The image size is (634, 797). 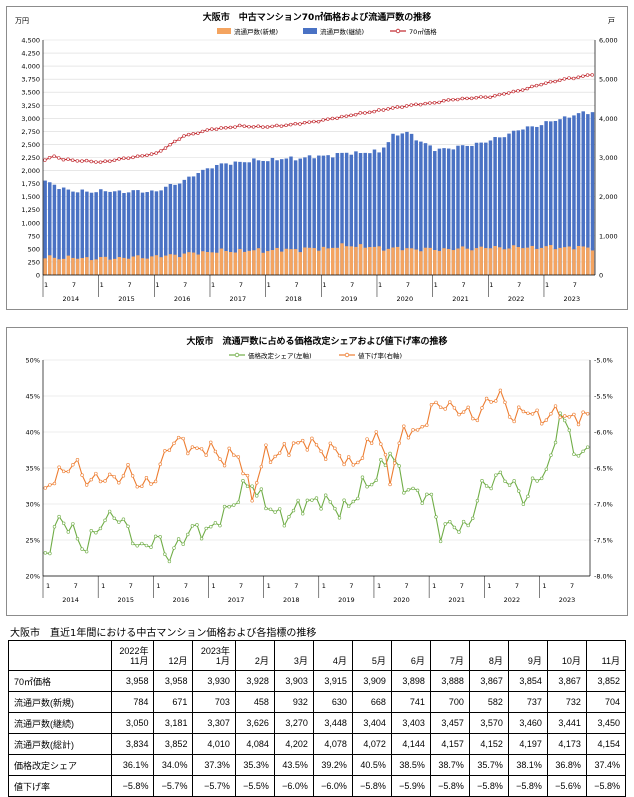 I want to click on table-cell: 671, so click(x=173, y=702).